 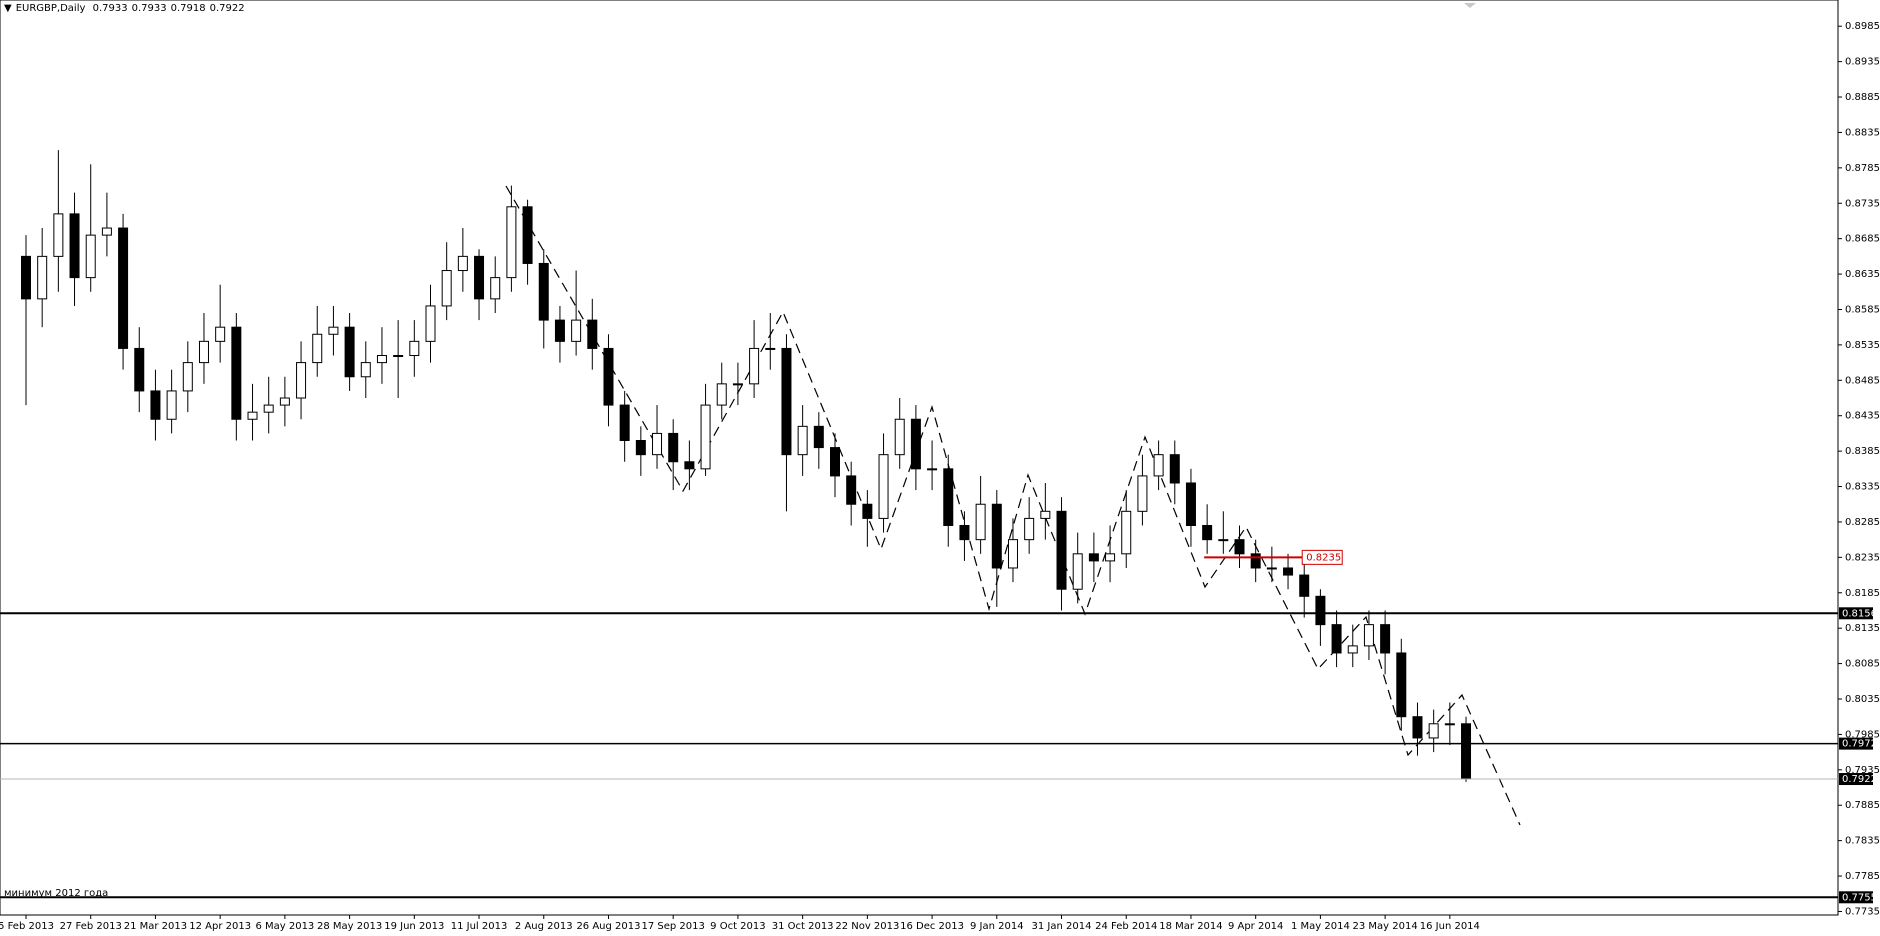 What do you see at coordinates (1385, 926) in the screenshot?
I see `x-tick-label: 23 May 2014` at bounding box center [1385, 926].